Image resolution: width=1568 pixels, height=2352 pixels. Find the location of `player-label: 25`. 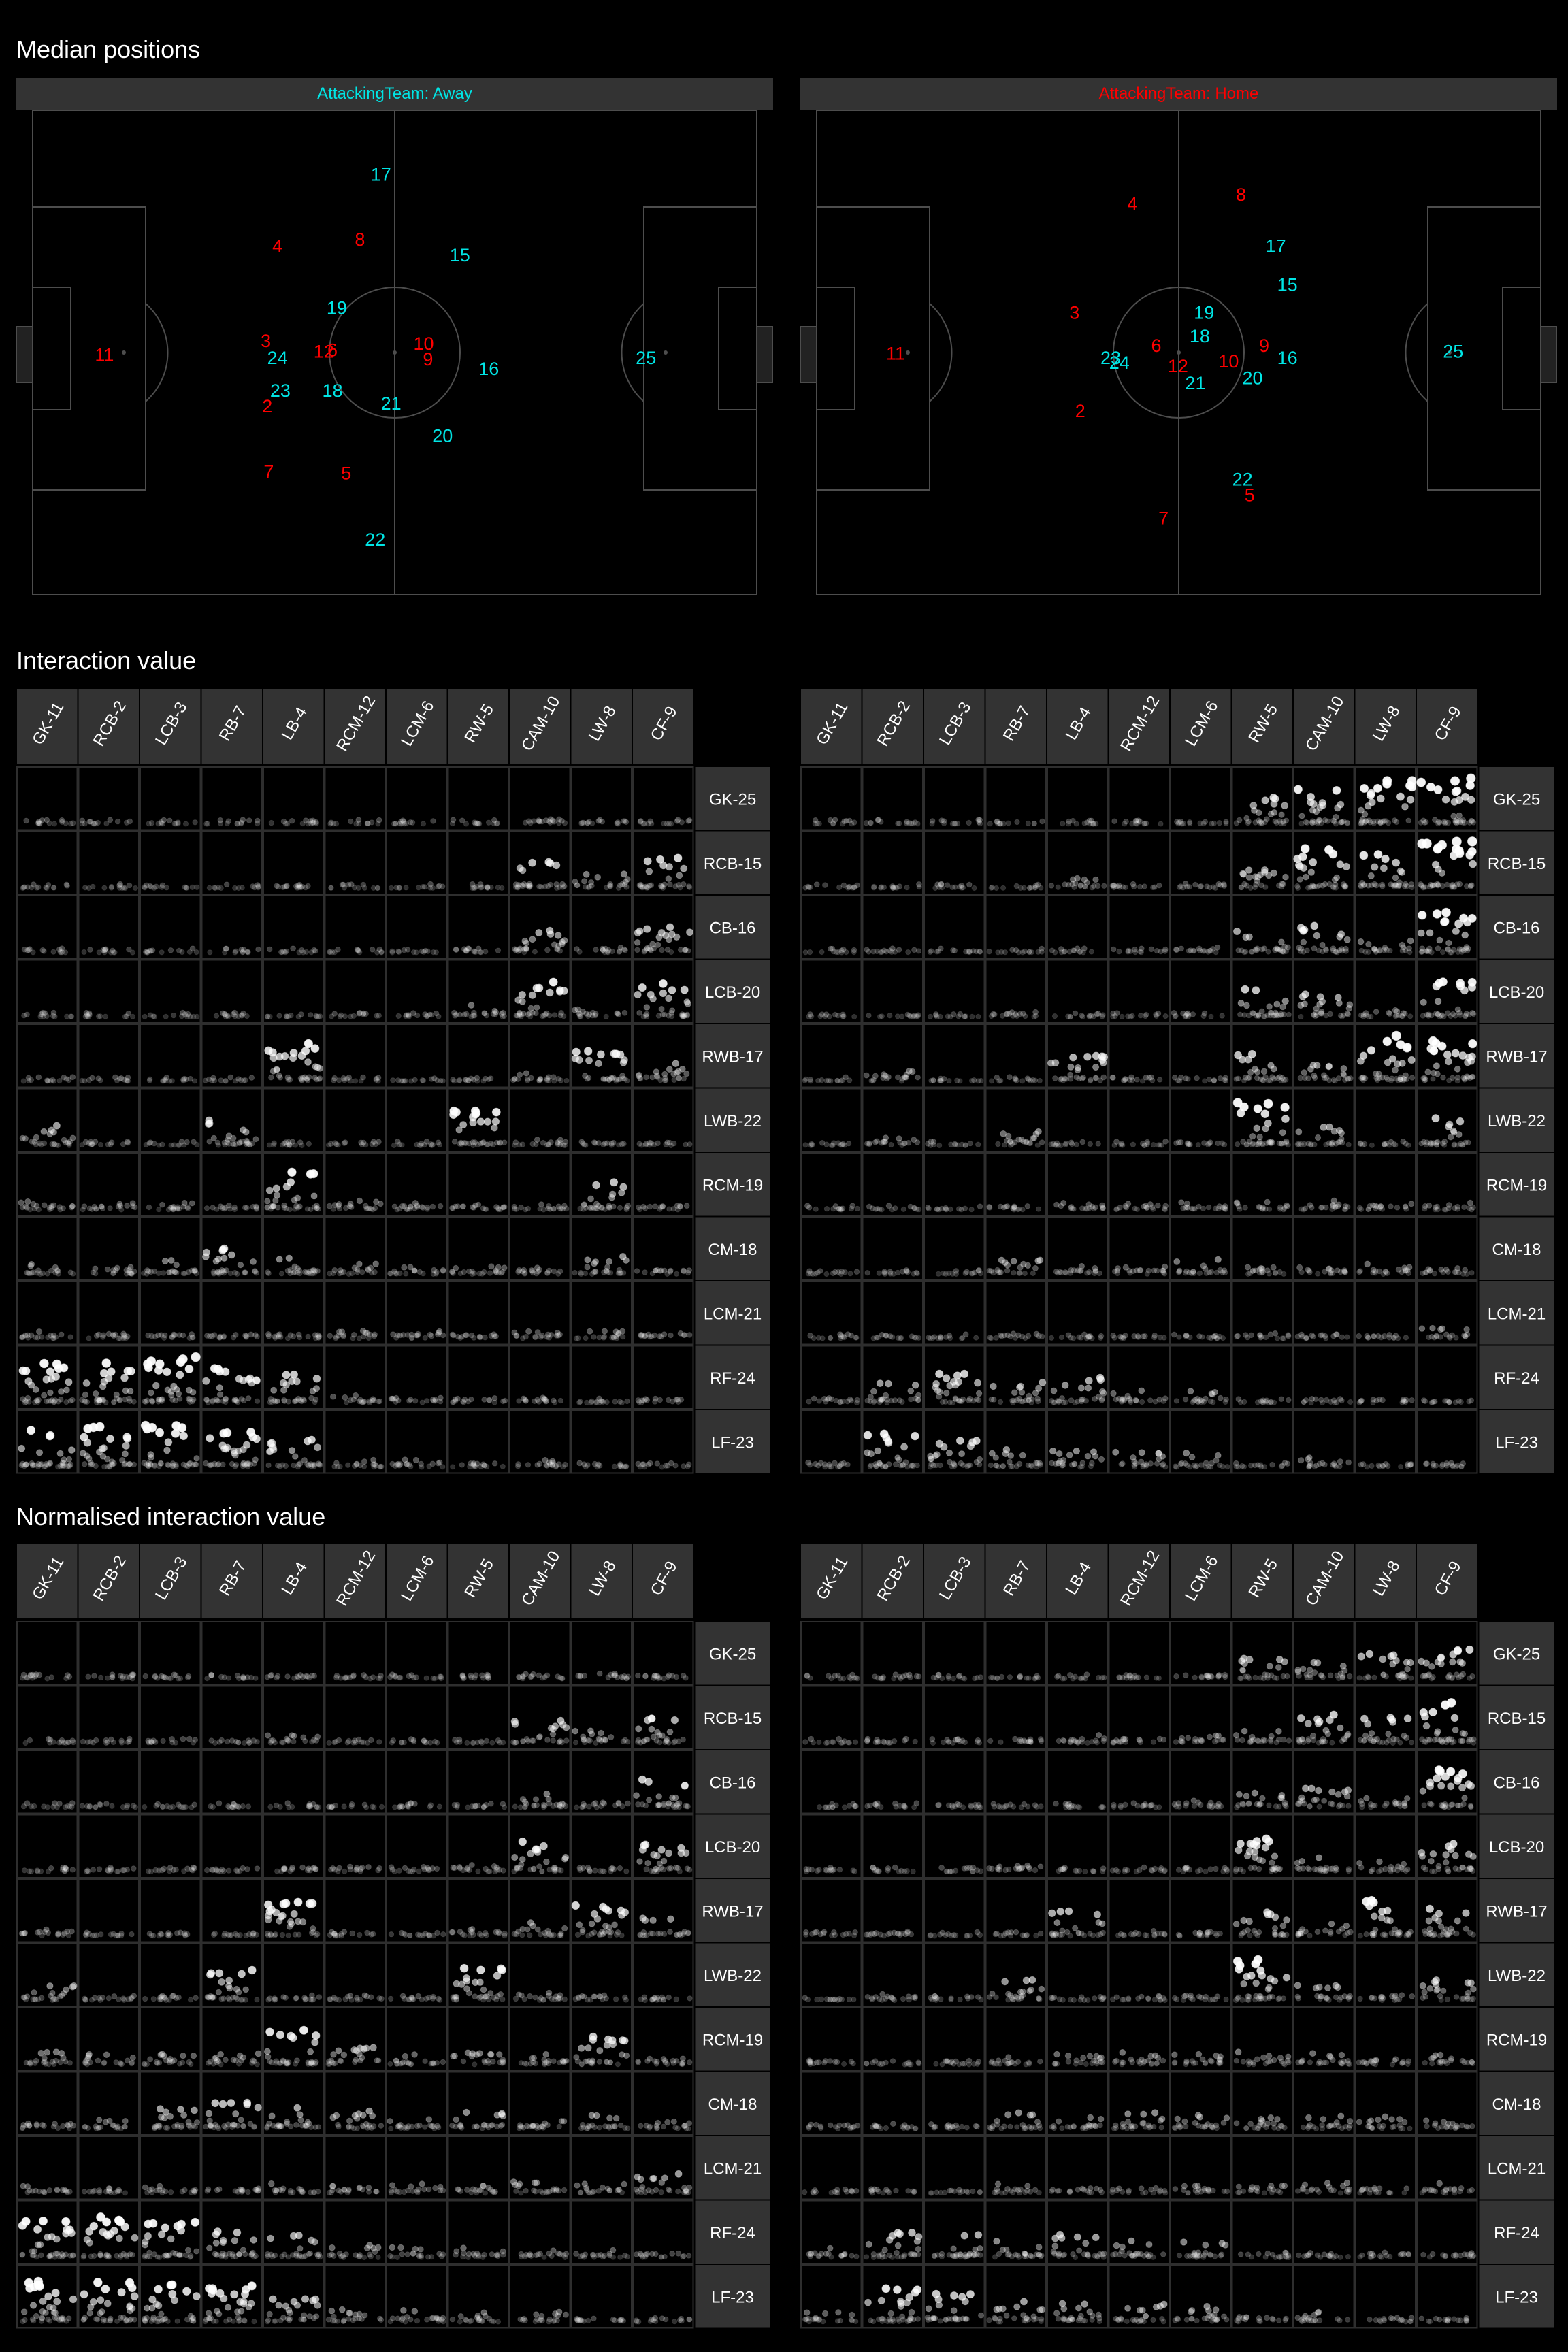

player-label: 25 is located at coordinates (646, 358).